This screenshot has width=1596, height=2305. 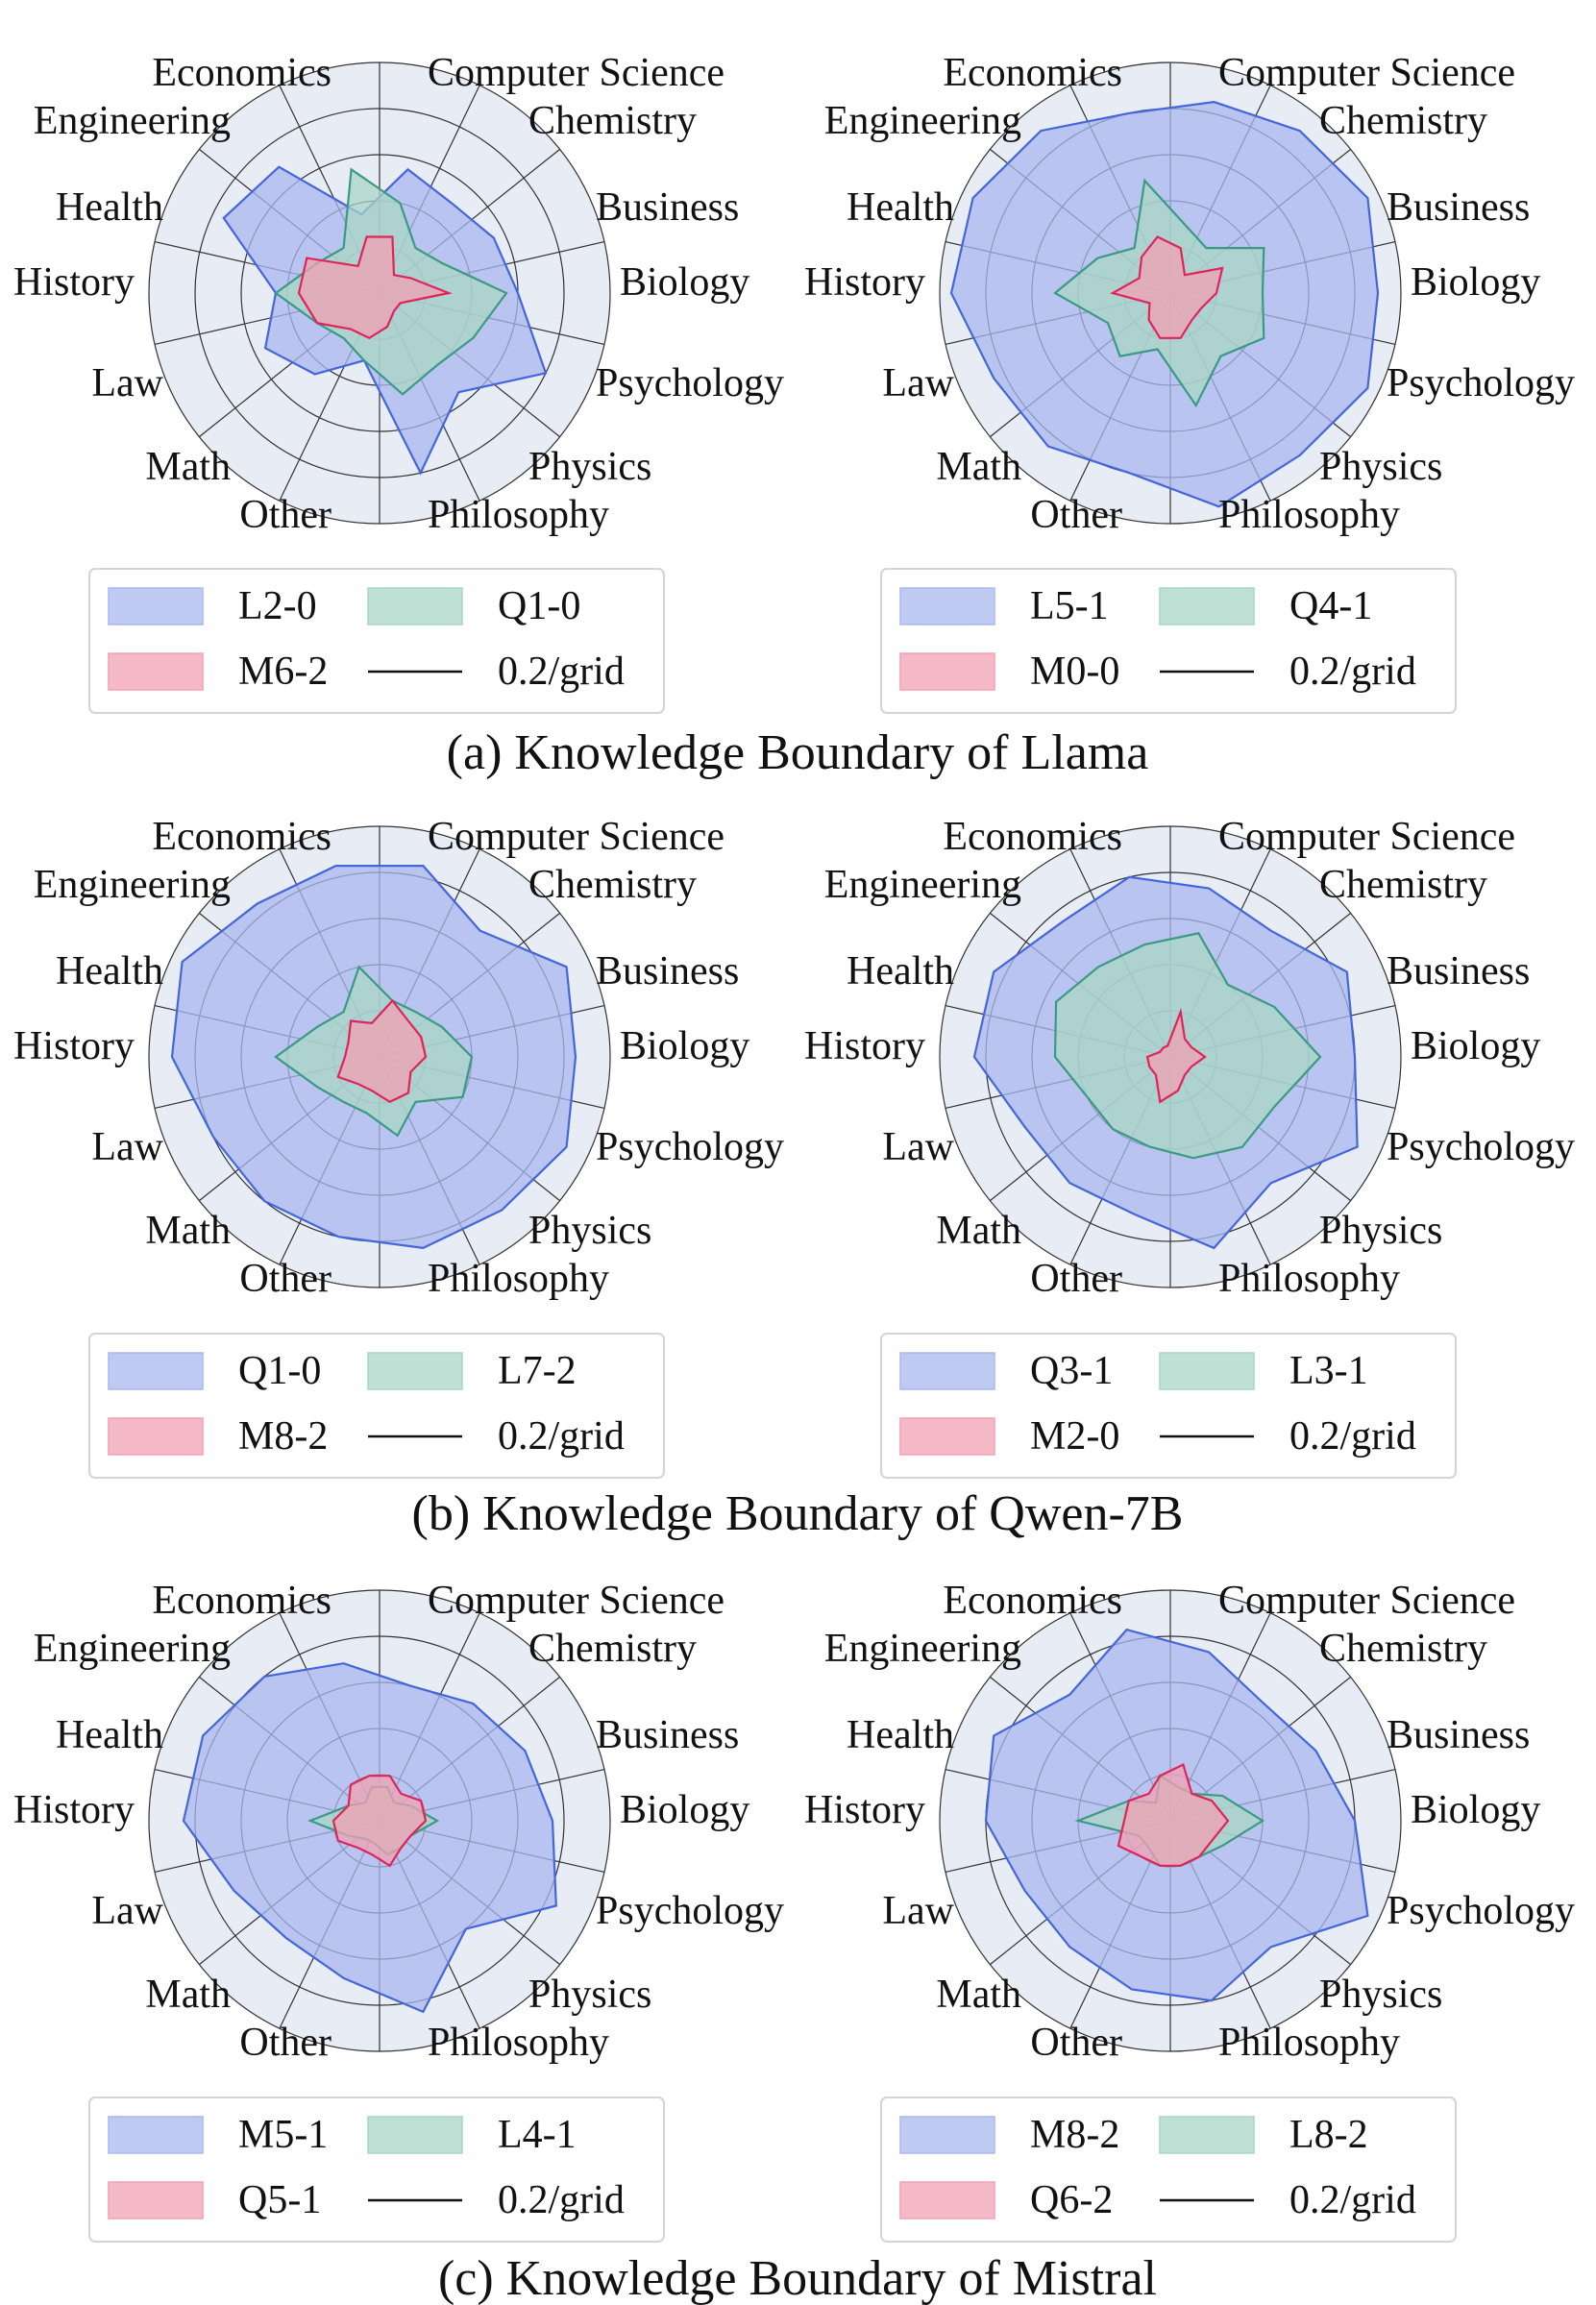 What do you see at coordinates (1328, 2135) in the screenshot?
I see `legend-label-l8-2: L8-2` at bounding box center [1328, 2135].